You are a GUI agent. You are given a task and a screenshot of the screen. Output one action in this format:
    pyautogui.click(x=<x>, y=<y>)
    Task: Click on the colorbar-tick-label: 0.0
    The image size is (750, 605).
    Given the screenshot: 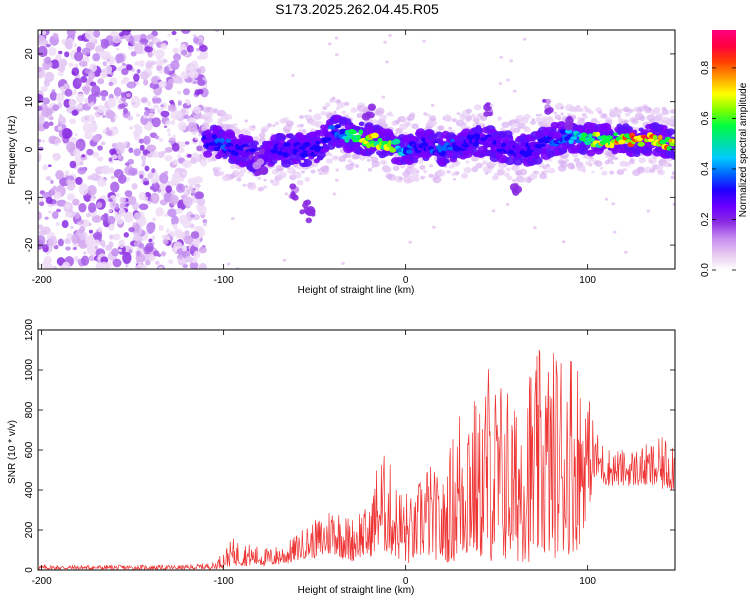 What is the action you would take?
    pyautogui.click(x=705, y=270)
    